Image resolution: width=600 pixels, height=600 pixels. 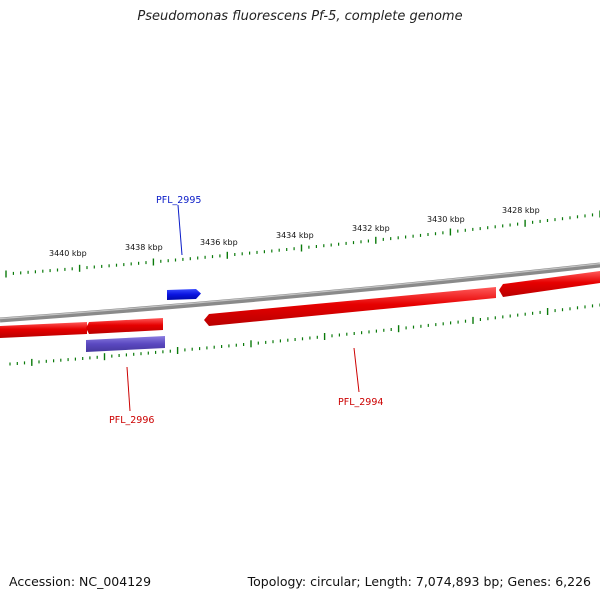 I want to click on gene-label-pfl-2996: PFL_2996, so click(x=131, y=420).